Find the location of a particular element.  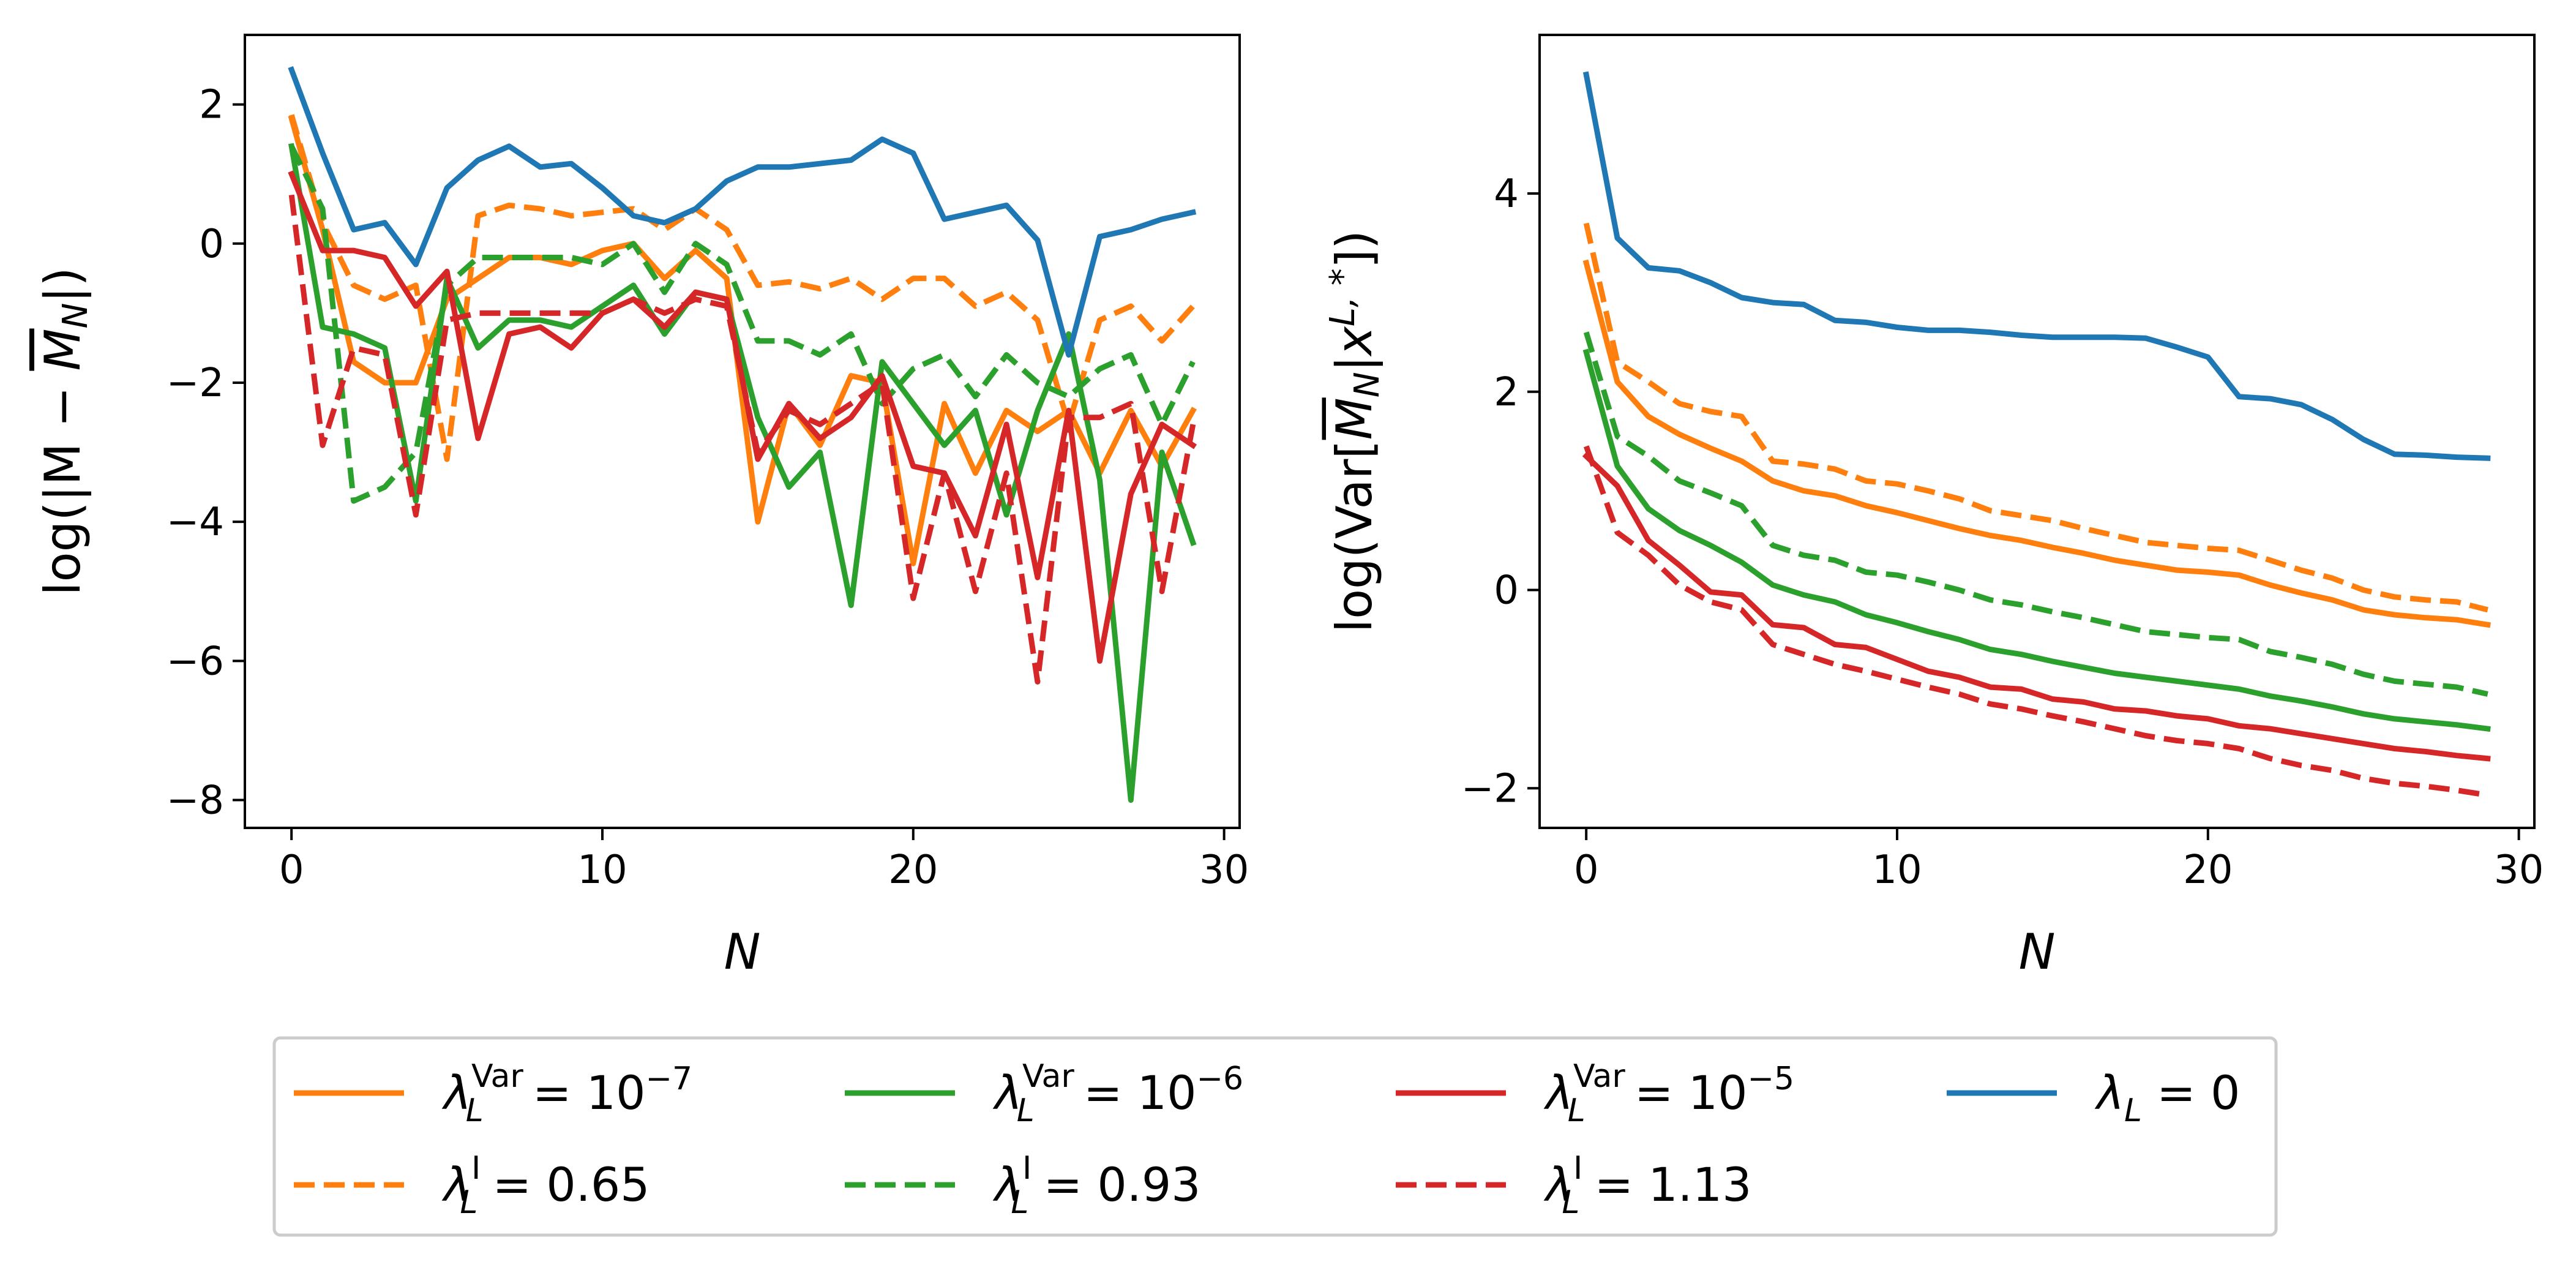

series-line-var7 is located at coordinates (2037, 444).